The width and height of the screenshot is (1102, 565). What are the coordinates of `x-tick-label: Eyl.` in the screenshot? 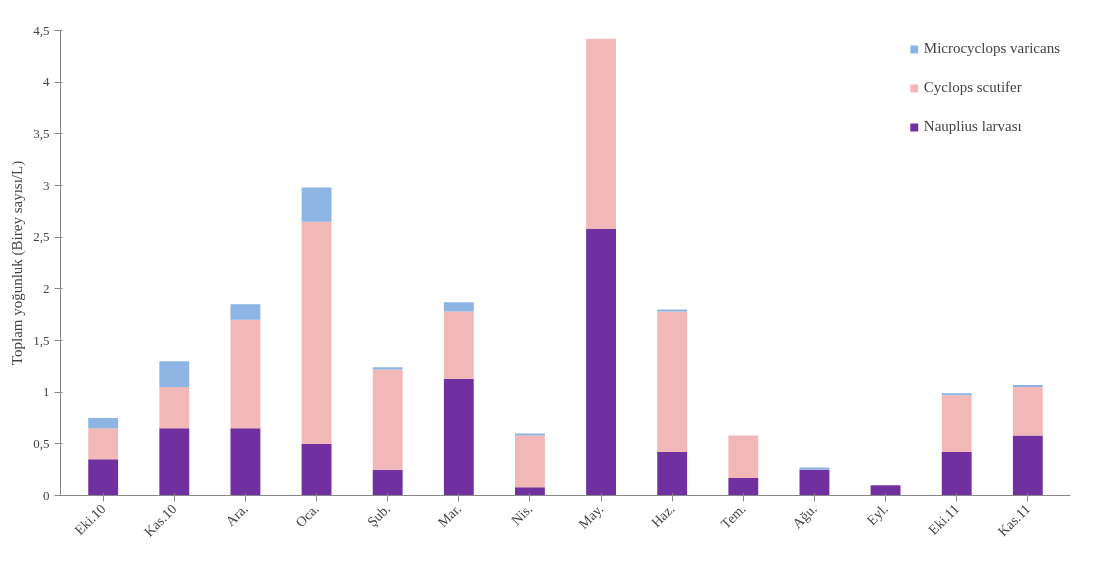 It's located at (877, 515).